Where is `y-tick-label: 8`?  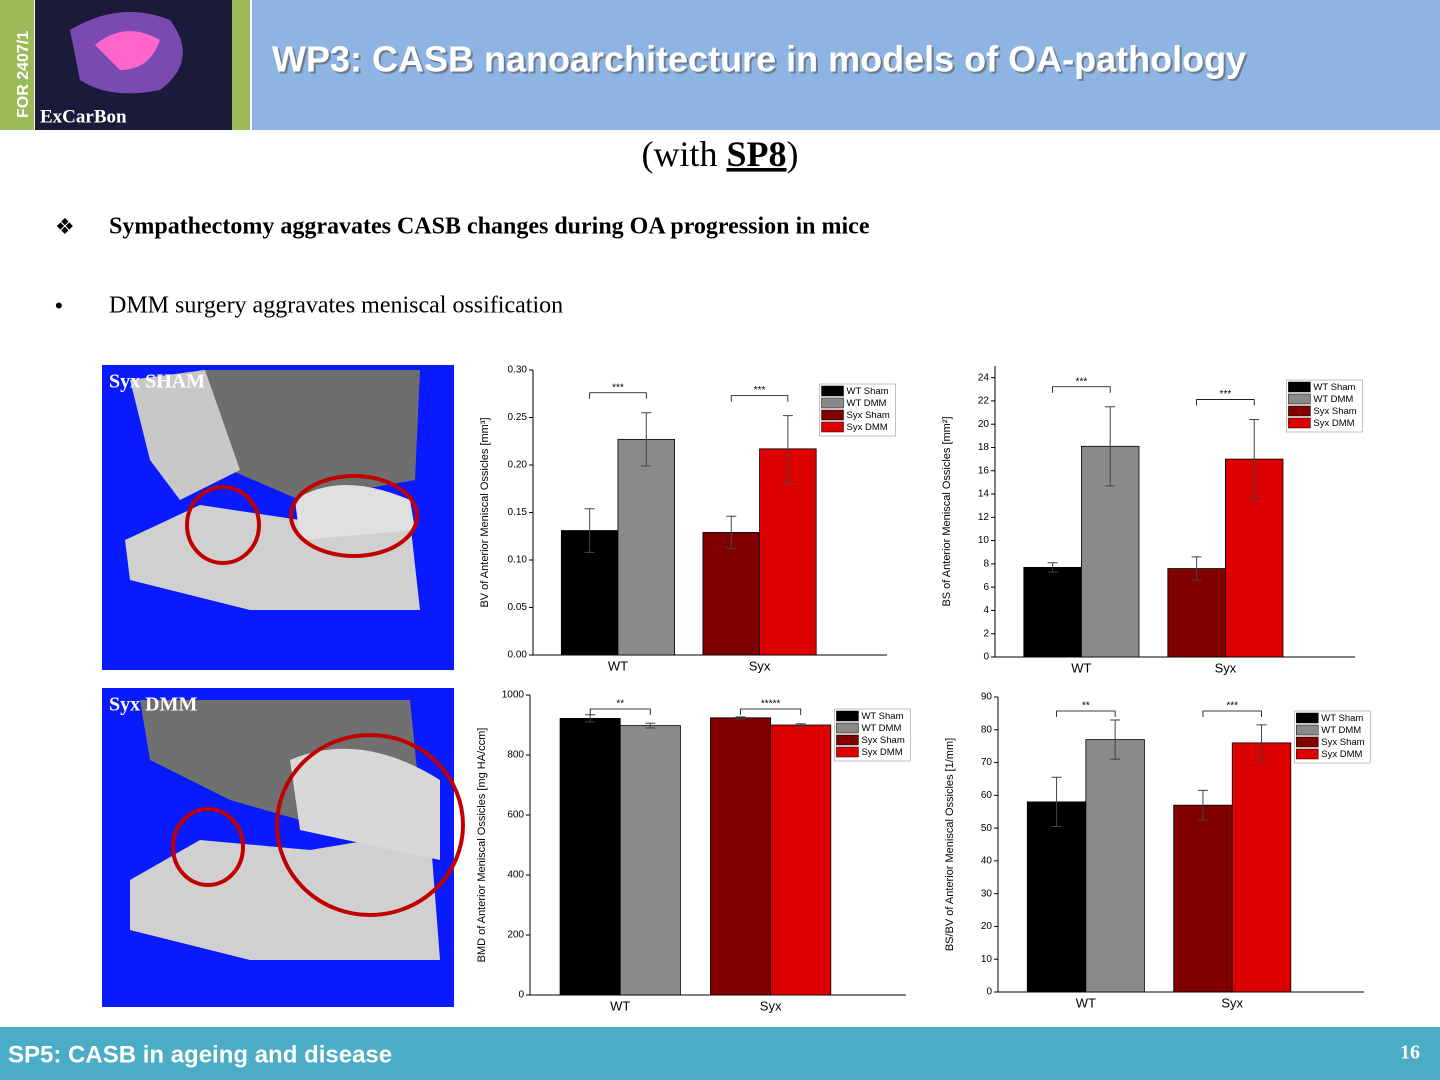
y-tick-label: 8 is located at coordinates (986, 564).